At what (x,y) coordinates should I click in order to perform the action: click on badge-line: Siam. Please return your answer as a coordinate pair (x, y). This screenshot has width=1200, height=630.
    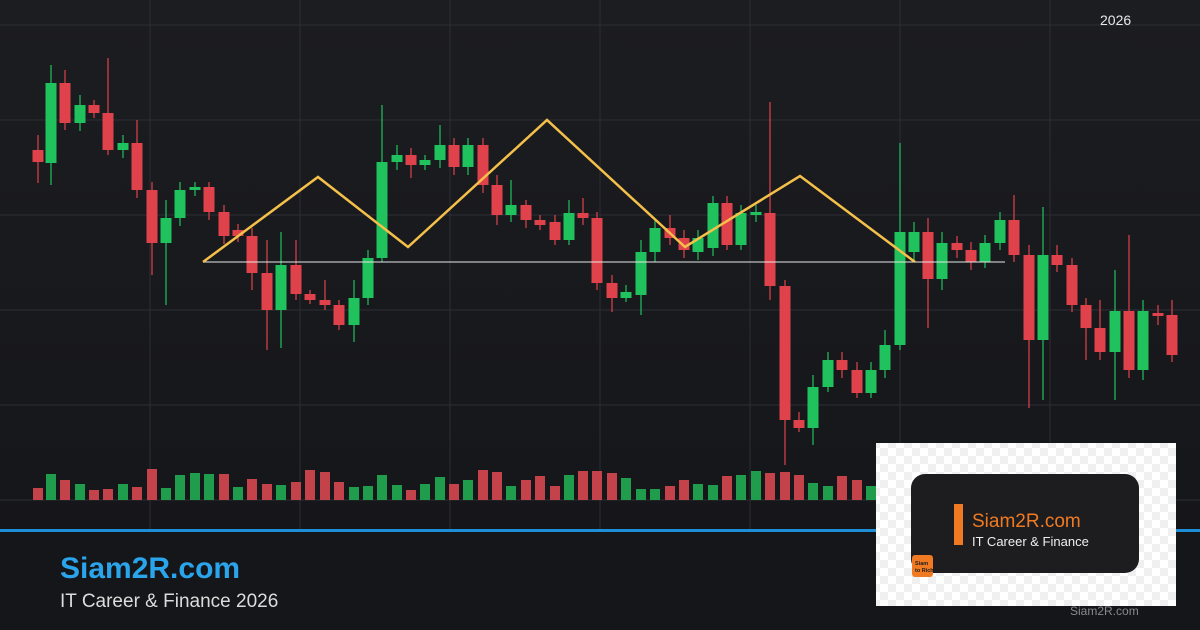
    Looking at the image, I should click on (921, 564).